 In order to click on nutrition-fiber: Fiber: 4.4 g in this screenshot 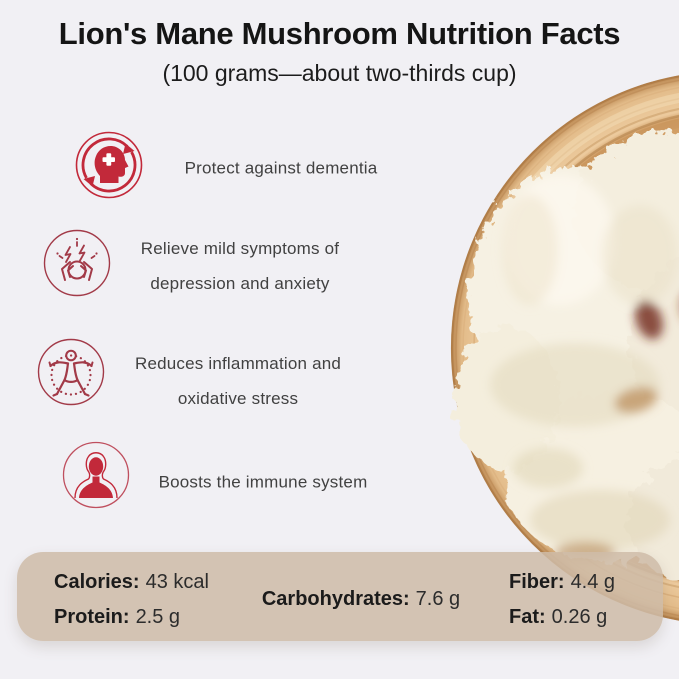, I will do `click(562, 582)`.